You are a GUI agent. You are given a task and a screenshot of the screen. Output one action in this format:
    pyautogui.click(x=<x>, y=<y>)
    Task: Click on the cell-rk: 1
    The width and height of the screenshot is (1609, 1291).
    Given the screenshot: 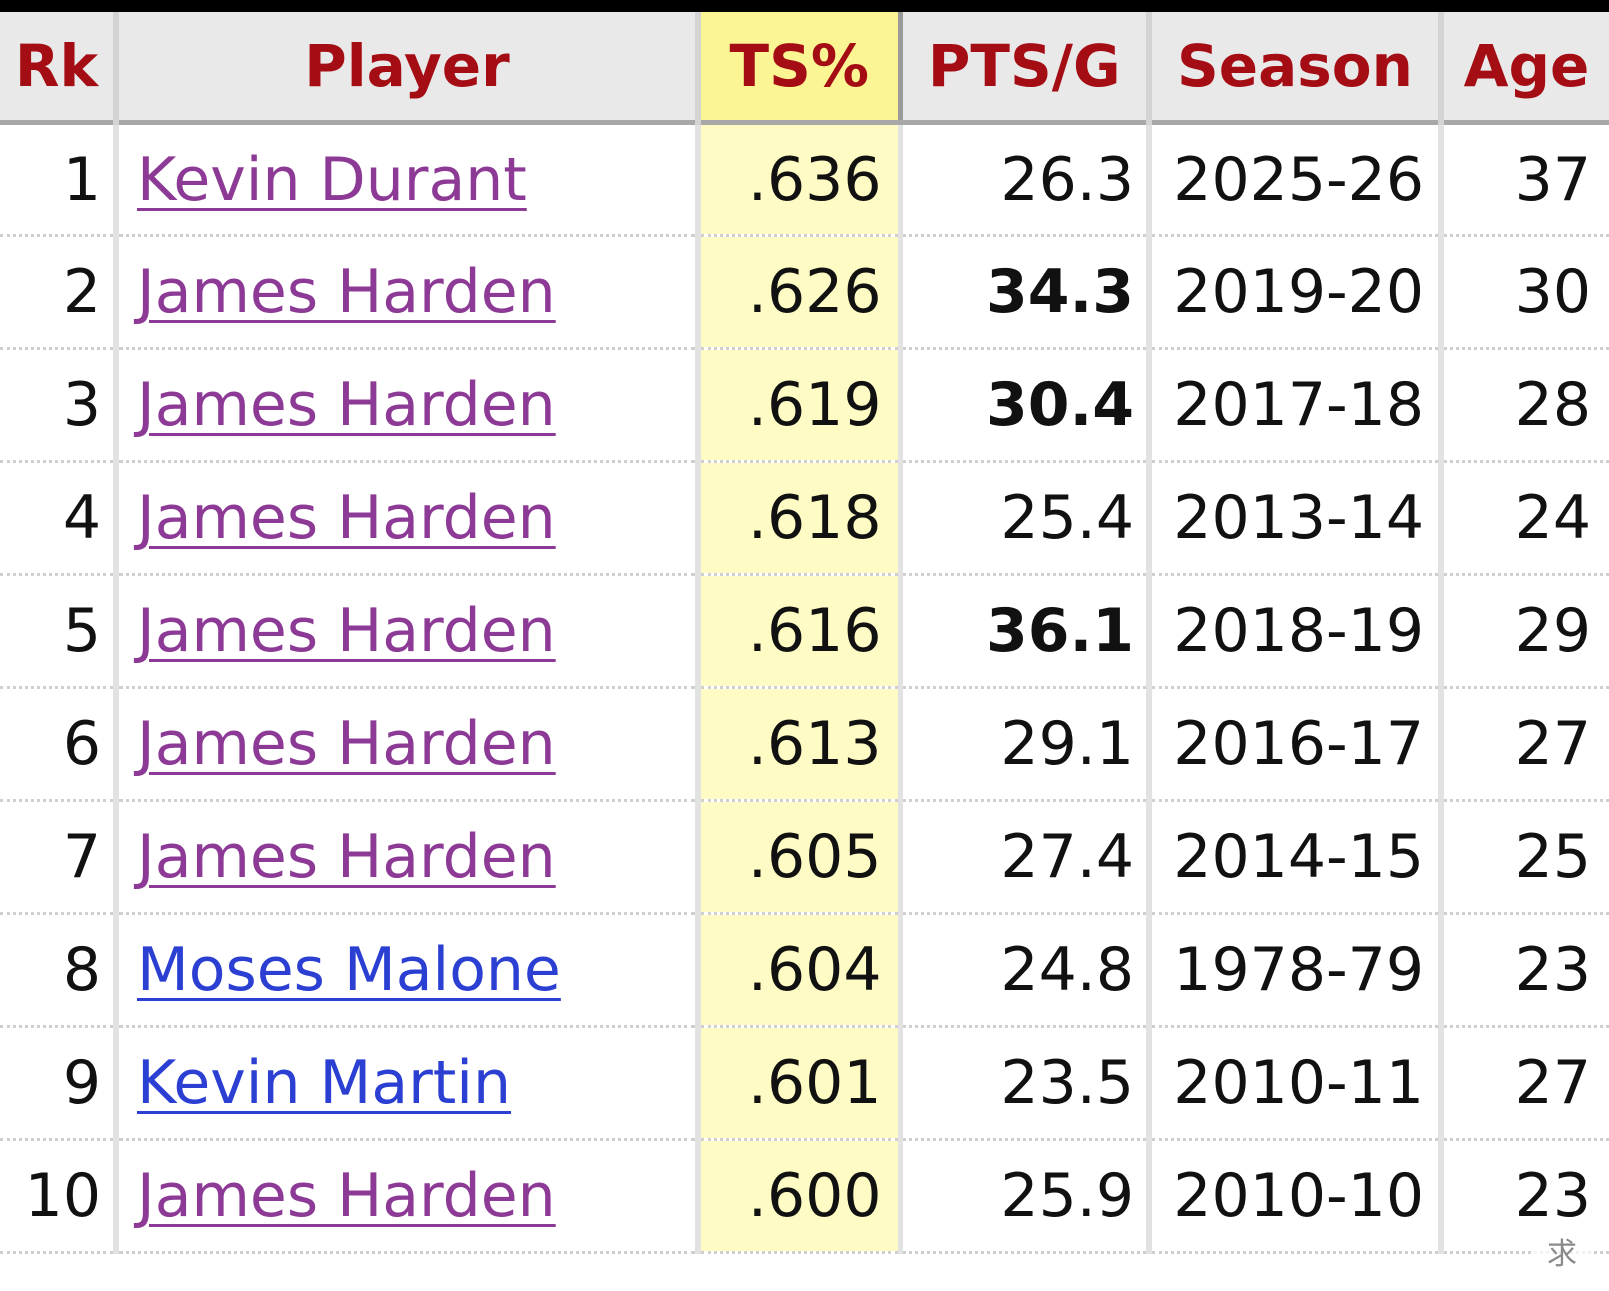 What is the action you would take?
    pyautogui.click(x=59, y=179)
    